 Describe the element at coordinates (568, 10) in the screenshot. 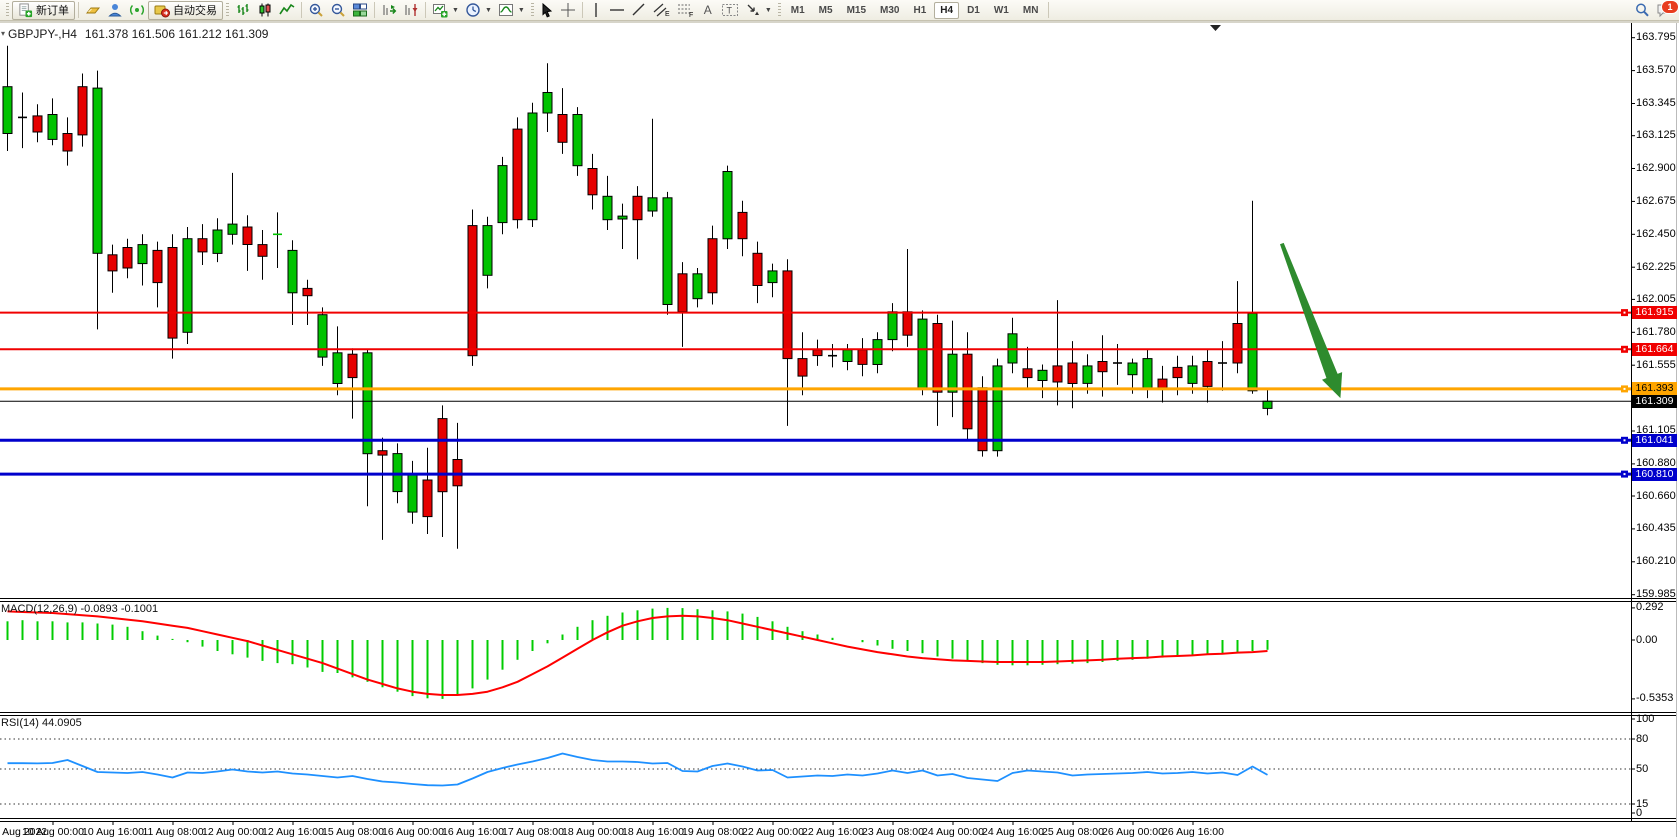

I see `crosshair-button` at that location.